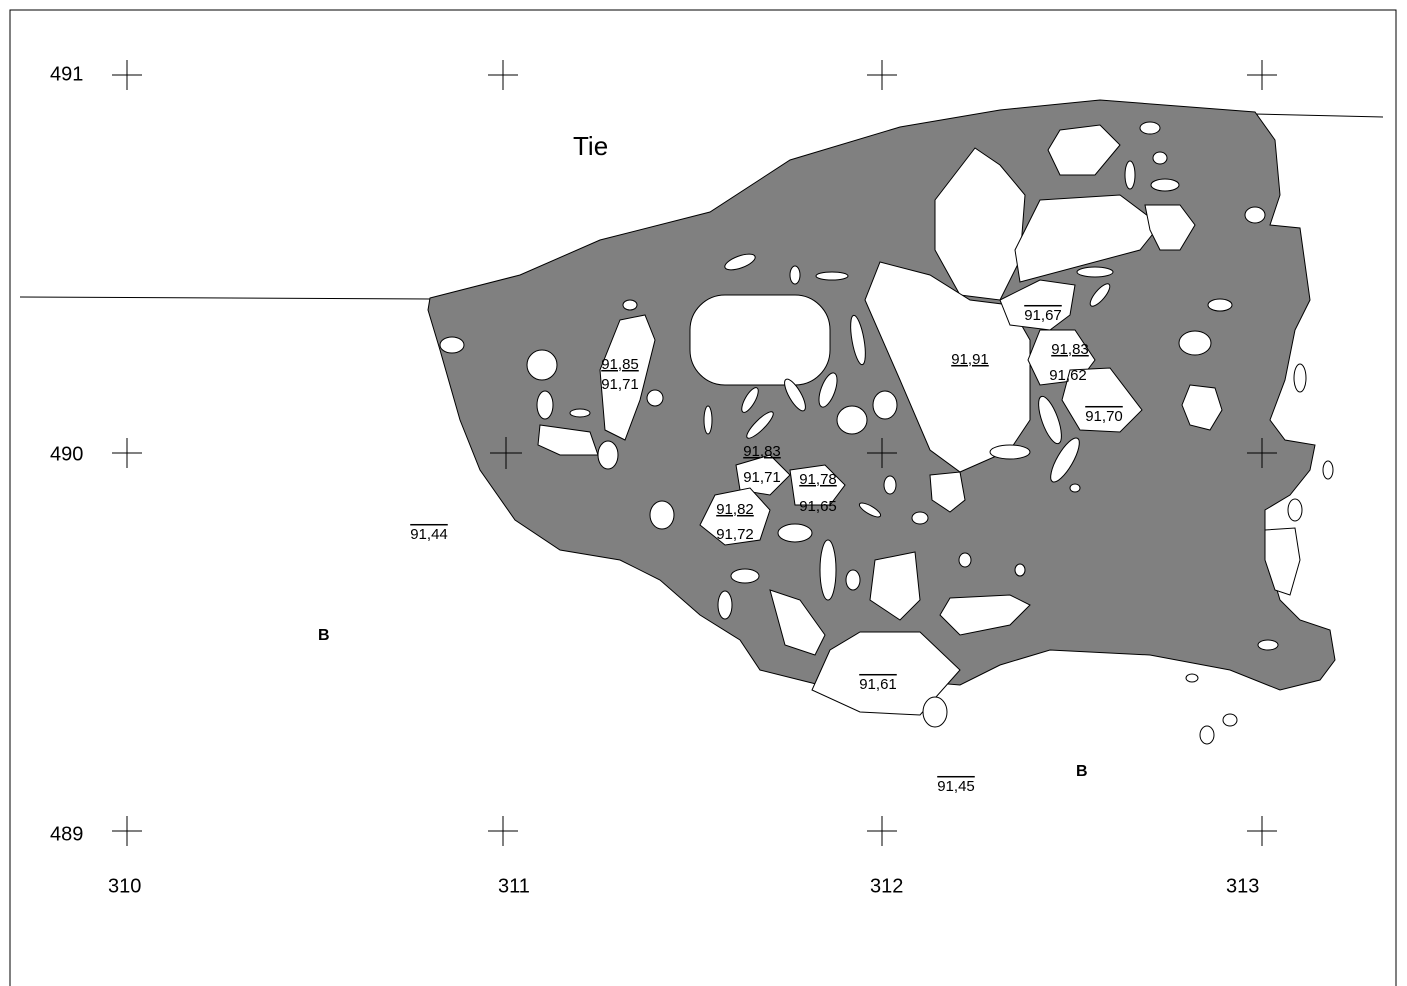 The image size is (1407, 986). I want to click on level: 91,78, so click(818, 479).